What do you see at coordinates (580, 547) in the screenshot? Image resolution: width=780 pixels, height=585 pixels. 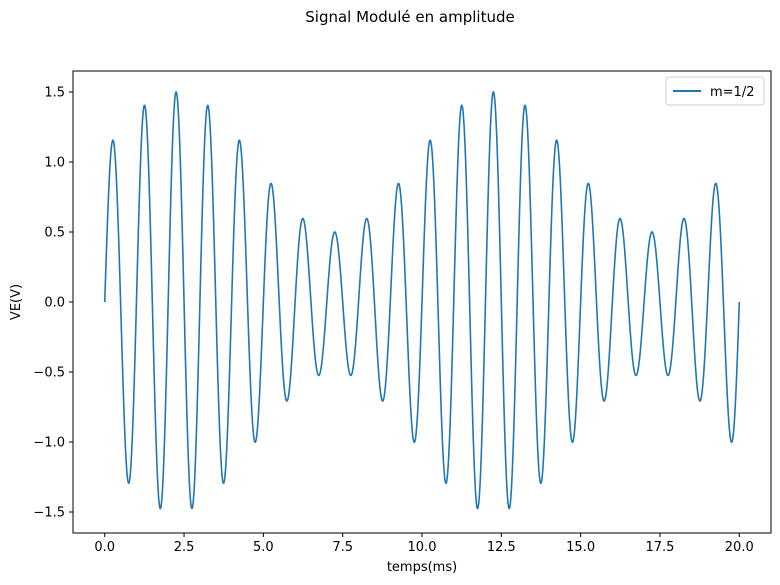 I see `x-tick-label: 15.0` at bounding box center [580, 547].